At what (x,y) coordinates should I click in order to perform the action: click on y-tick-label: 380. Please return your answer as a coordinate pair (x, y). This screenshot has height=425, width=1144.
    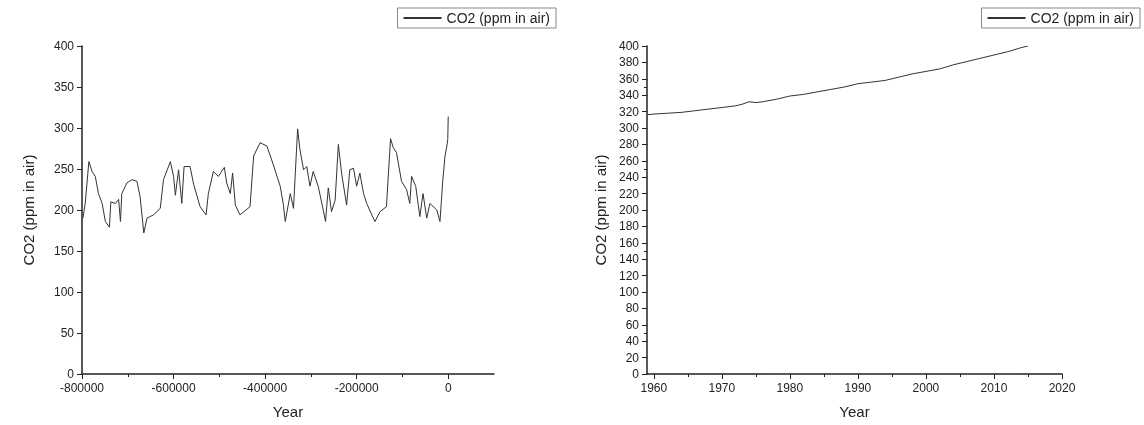
    Looking at the image, I should click on (629, 62).